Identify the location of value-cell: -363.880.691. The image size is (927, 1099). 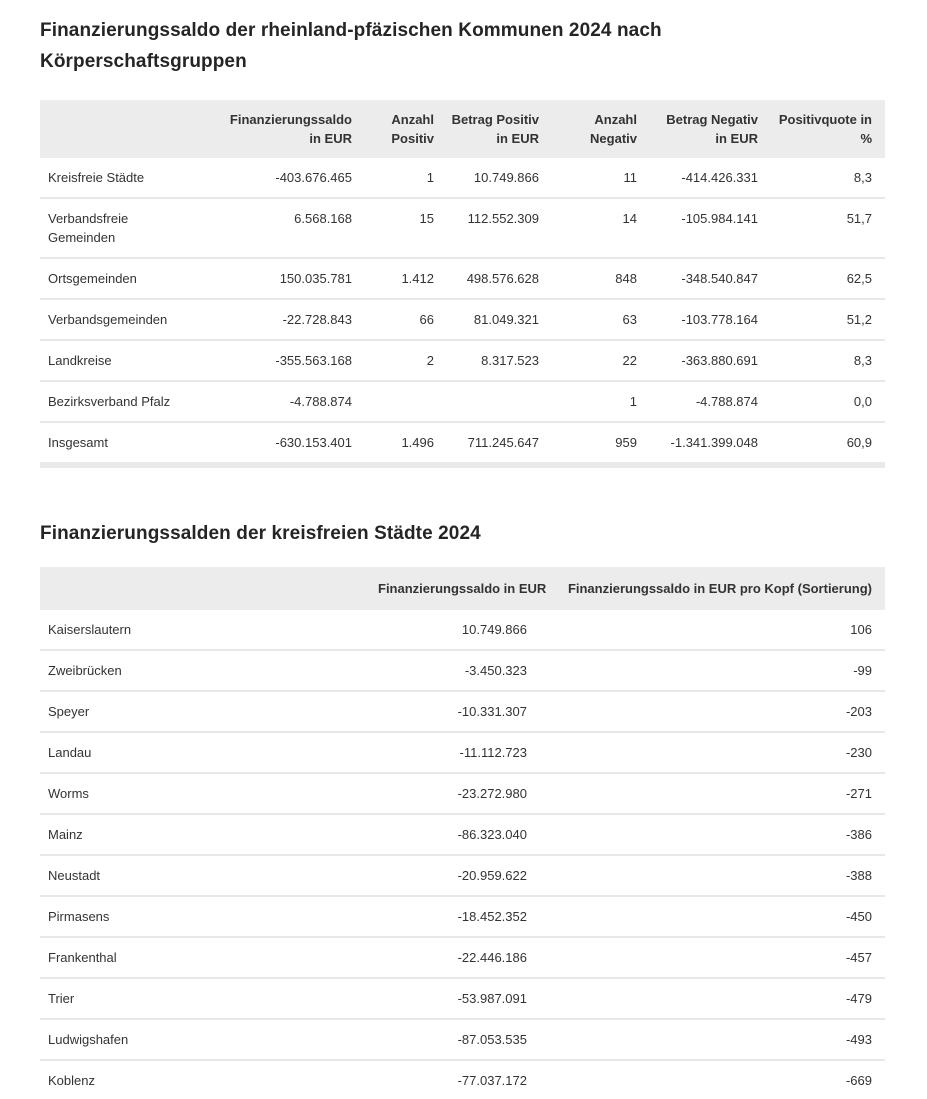
(705, 360).